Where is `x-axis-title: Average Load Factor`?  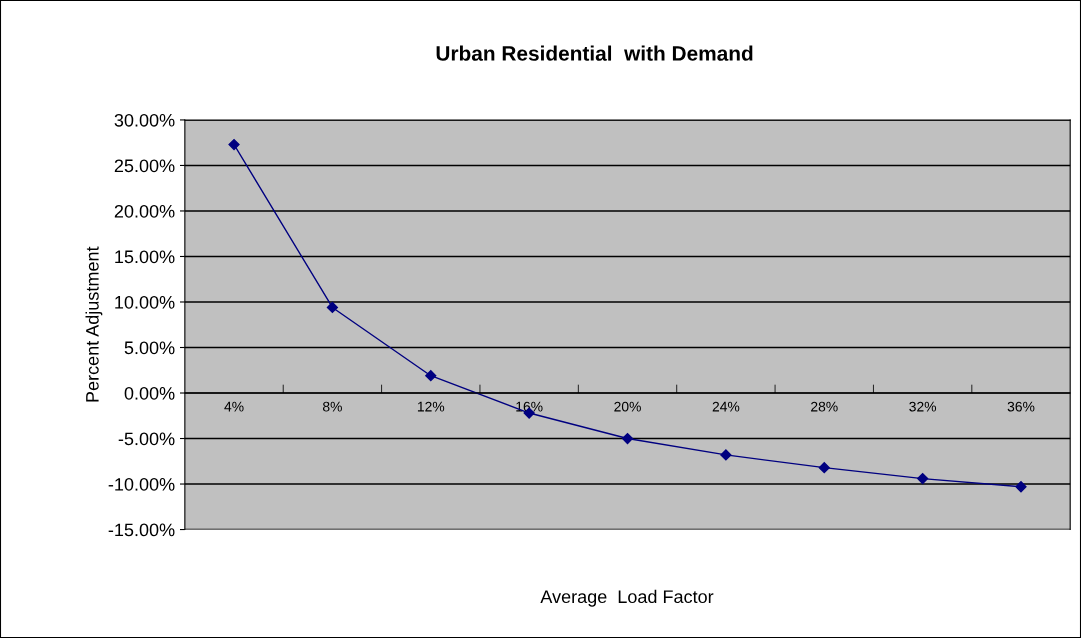 x-axis-title: Average Load Factor is located at coordinates (627, 598).